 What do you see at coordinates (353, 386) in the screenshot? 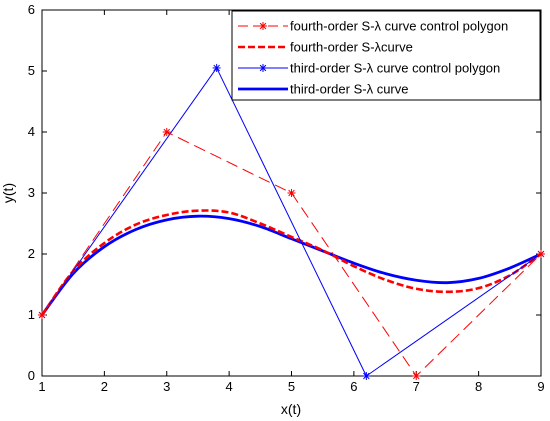
I see `x-tick-label: 6` at bounding box center [353, 386].